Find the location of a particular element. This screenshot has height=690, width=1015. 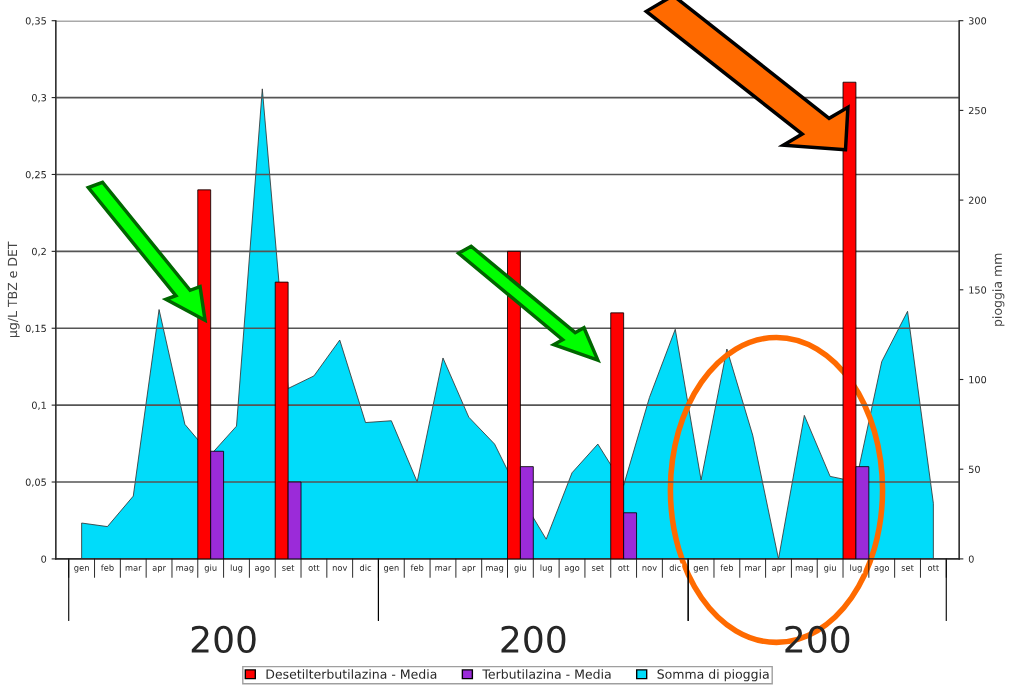

y2-tick-label: 100 is located at coordinates (978, 379).